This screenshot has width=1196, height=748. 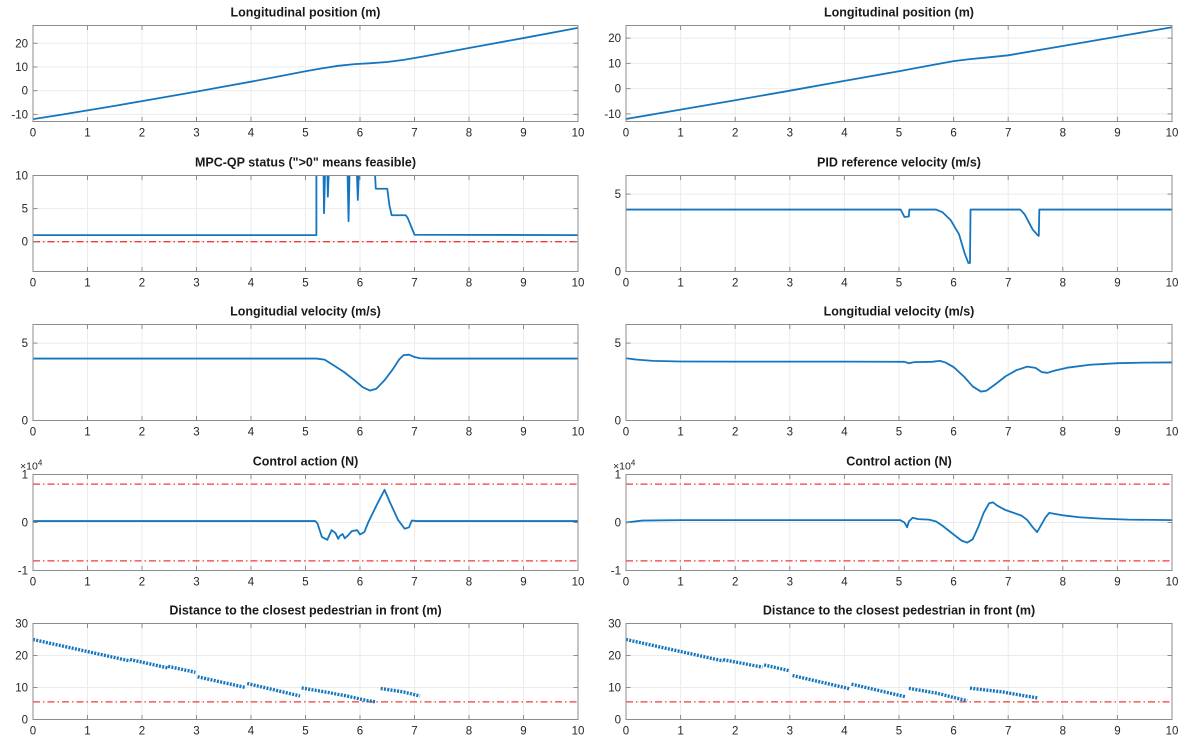 I want to click on chart-title: Longitudial velocity (m/s), so click(x=899, y=312).